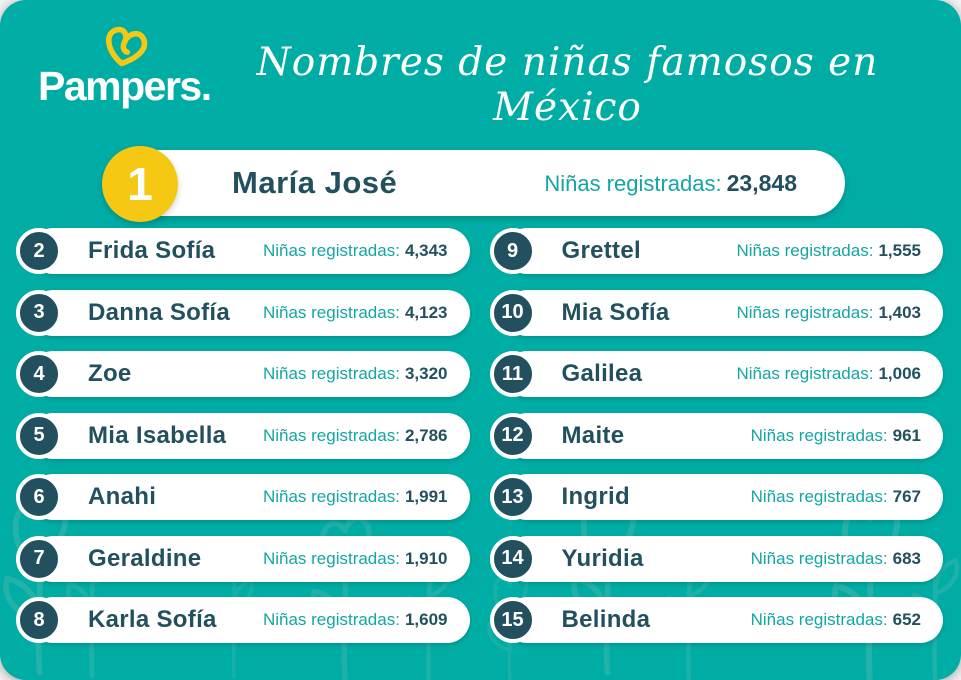  What do you see at coordinates (512, 374) in the screenshot?
I see `rank-badge: 11` at bounding box center [512, 374].